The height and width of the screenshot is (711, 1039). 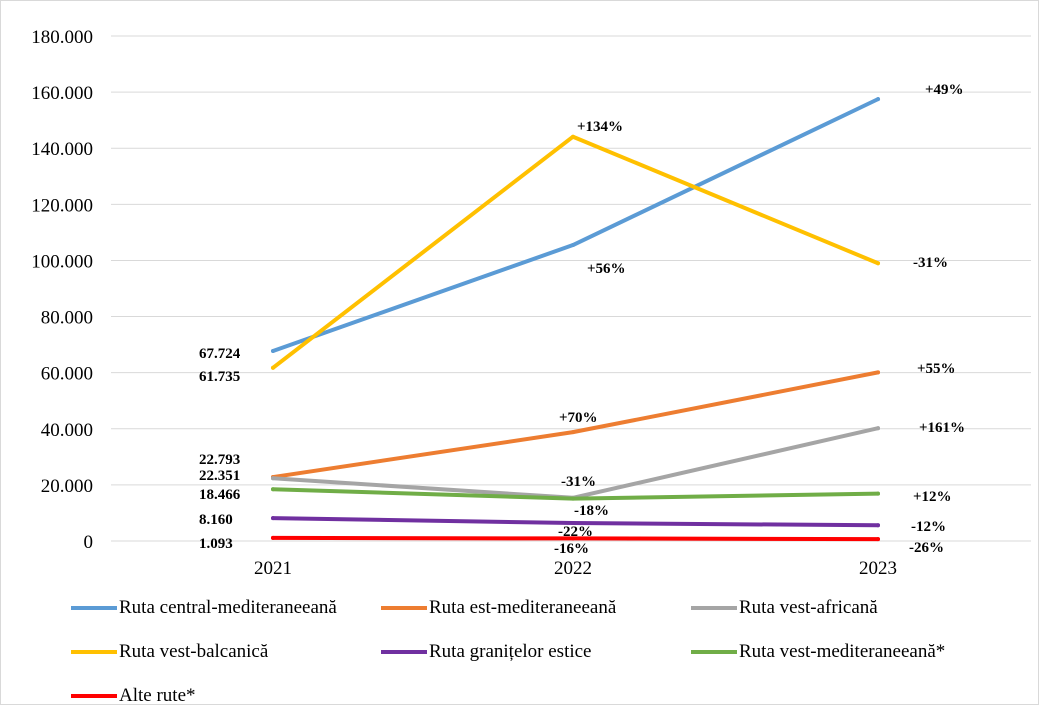 I want to click on data-label: 8.160, so click(x=216, y=520).